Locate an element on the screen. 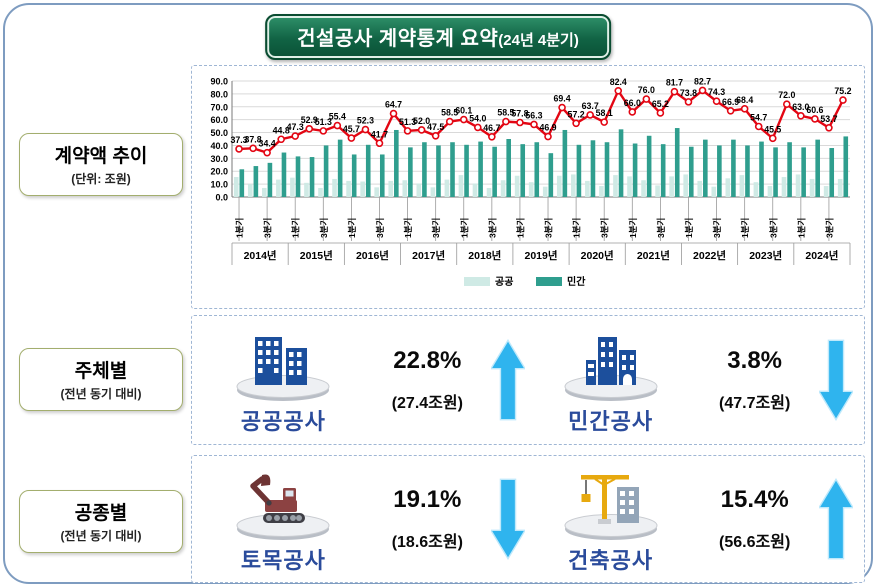  stat-amount: (27.4조원) is located at coordinates (427, 403).